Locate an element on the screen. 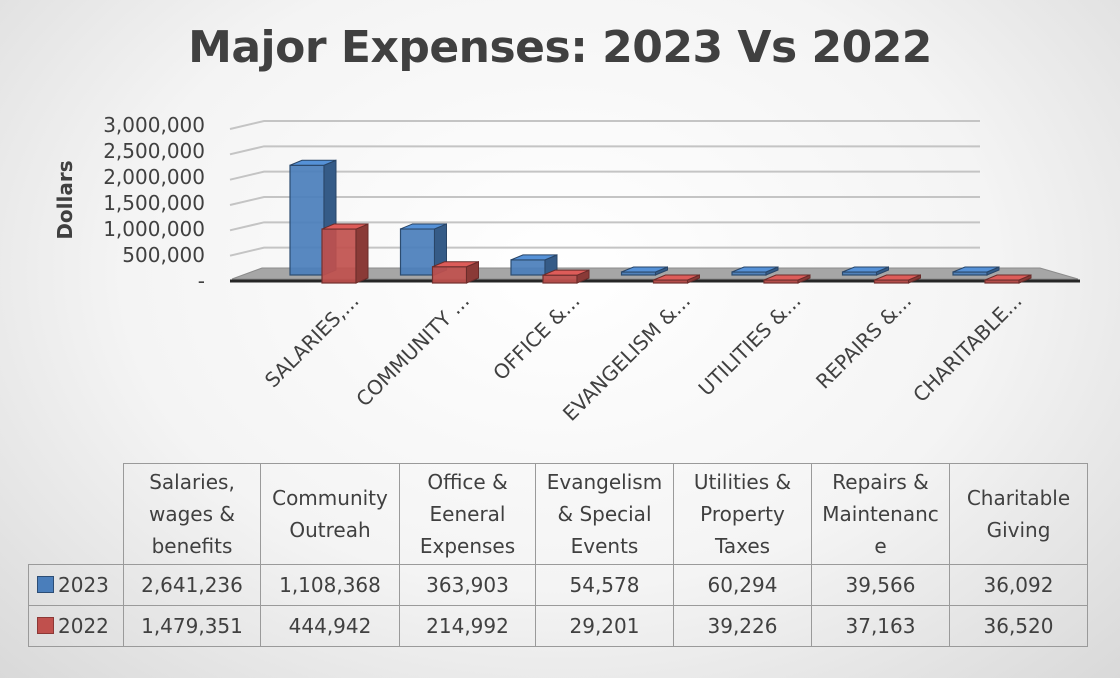  y-tick-label: 3,000,000 is located at coordinates (154, 125).